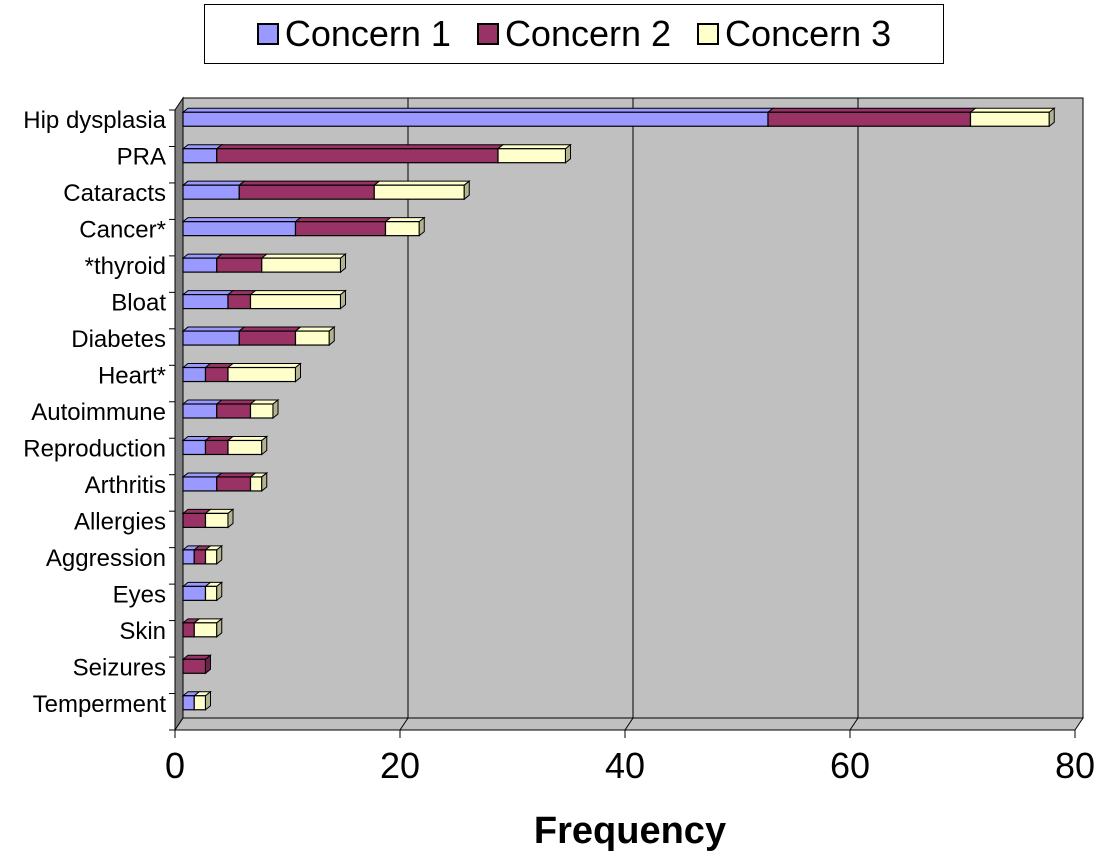 This screenshot has height=853, width=1107. What do you see at coordinates (202, 475) in the screenshot?
I see `bar-arthritis-concern-1-top` at bounding box center [202, 475].